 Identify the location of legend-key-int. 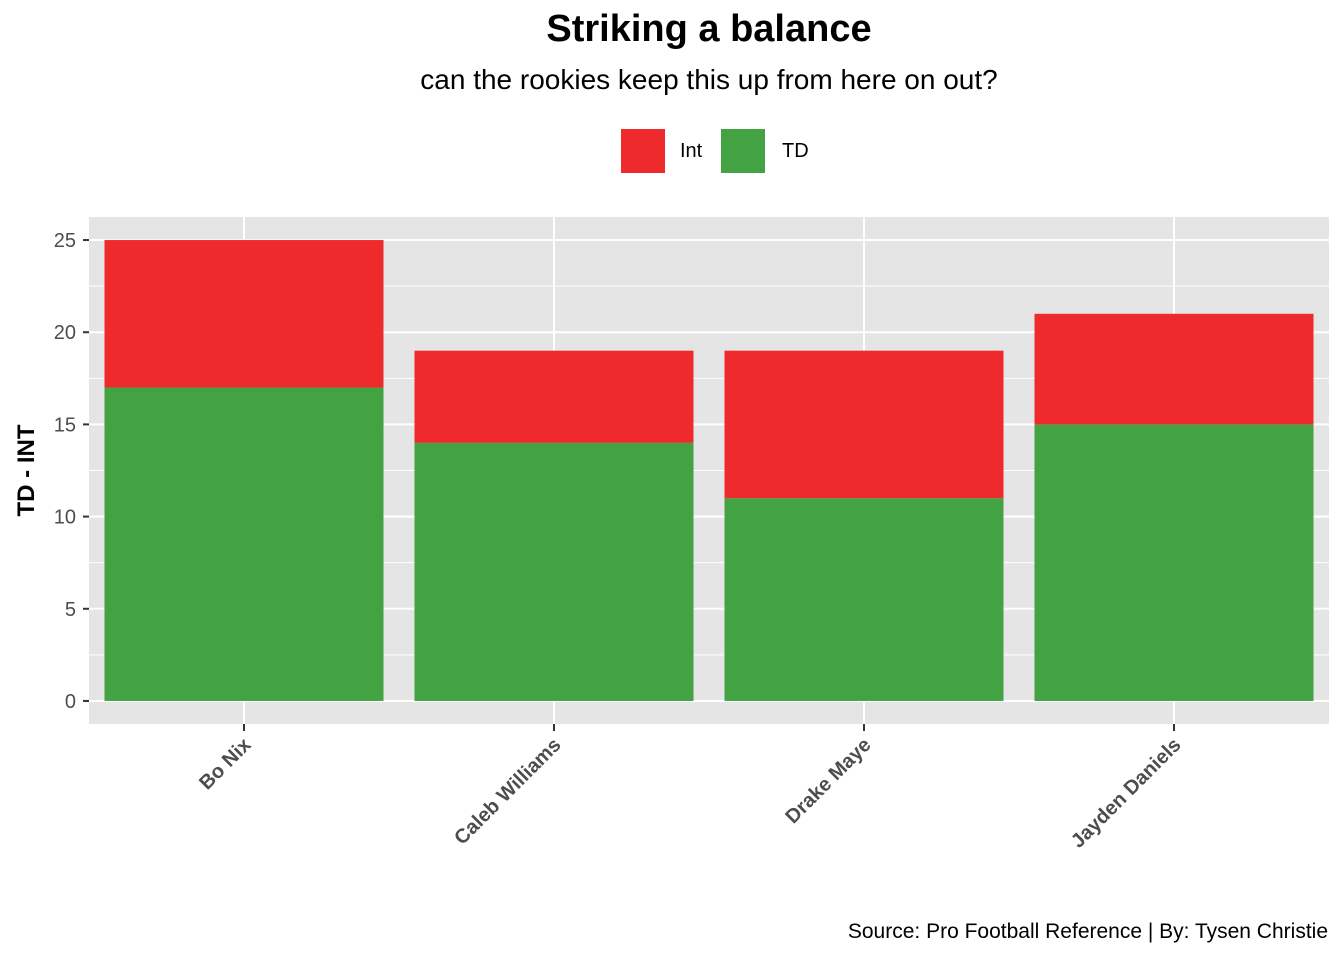
(643, 151).